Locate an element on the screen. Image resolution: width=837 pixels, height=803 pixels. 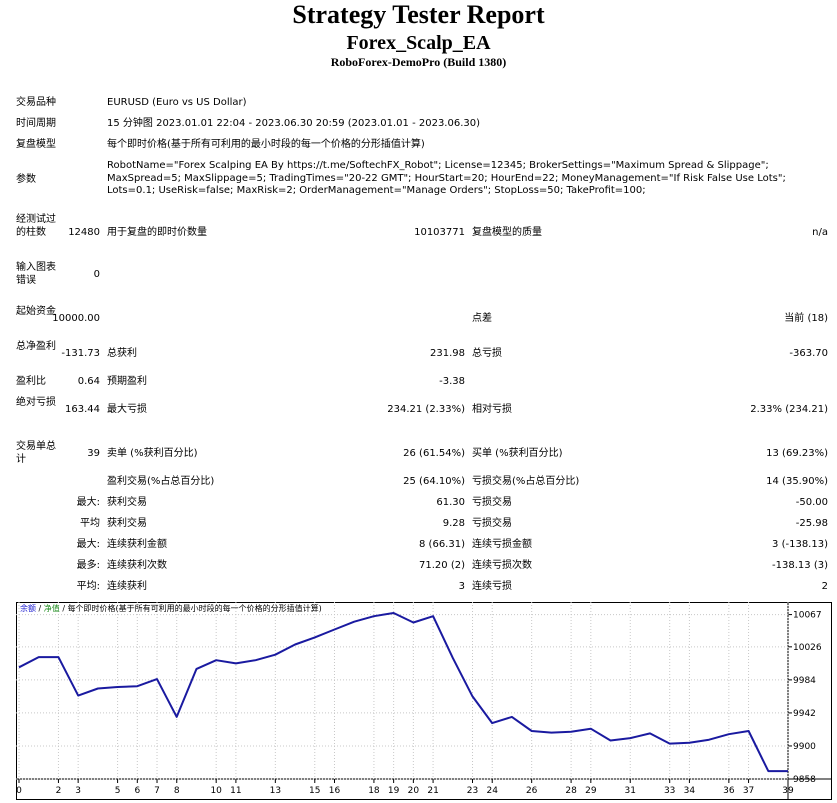
payoff-label: 预期盈利 is located at coordinates (127, 381).